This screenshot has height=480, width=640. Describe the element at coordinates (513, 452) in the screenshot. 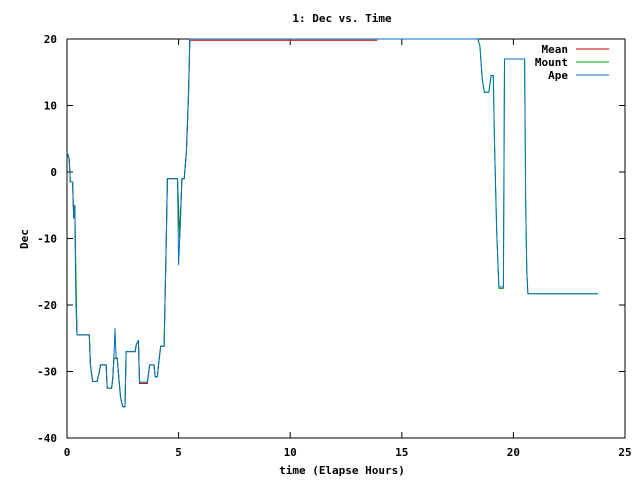

I see `x-tick-label: 20` at that location.